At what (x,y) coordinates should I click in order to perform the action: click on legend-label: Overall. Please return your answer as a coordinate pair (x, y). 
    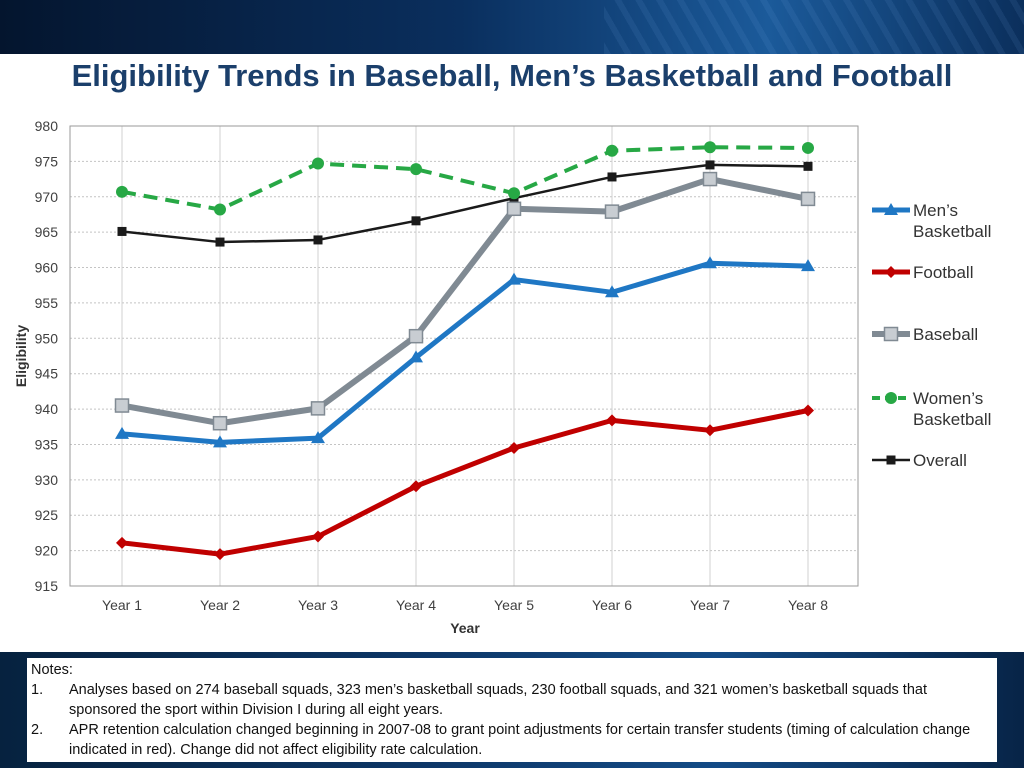
    Looking at the image, I should click on (940, 460).